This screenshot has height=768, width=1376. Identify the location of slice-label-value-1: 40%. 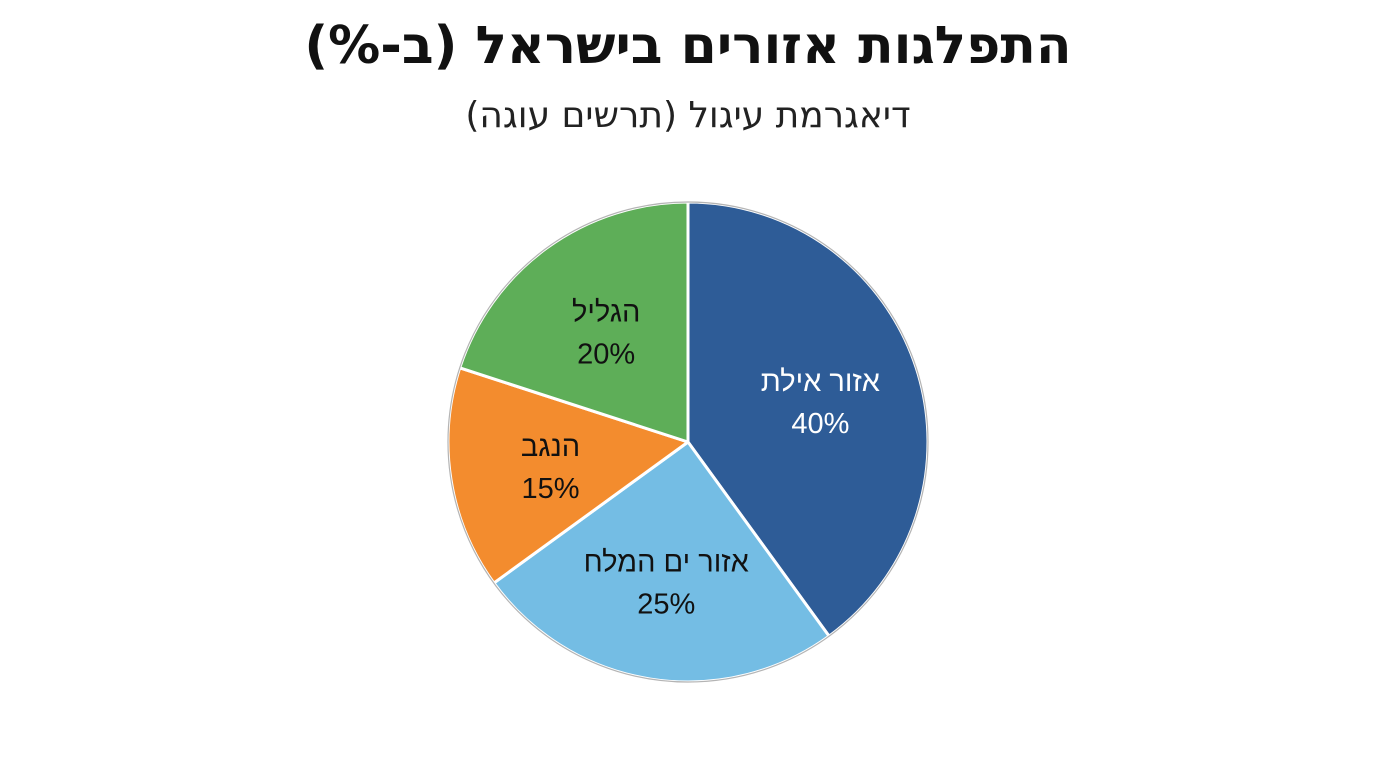
(820, 424).